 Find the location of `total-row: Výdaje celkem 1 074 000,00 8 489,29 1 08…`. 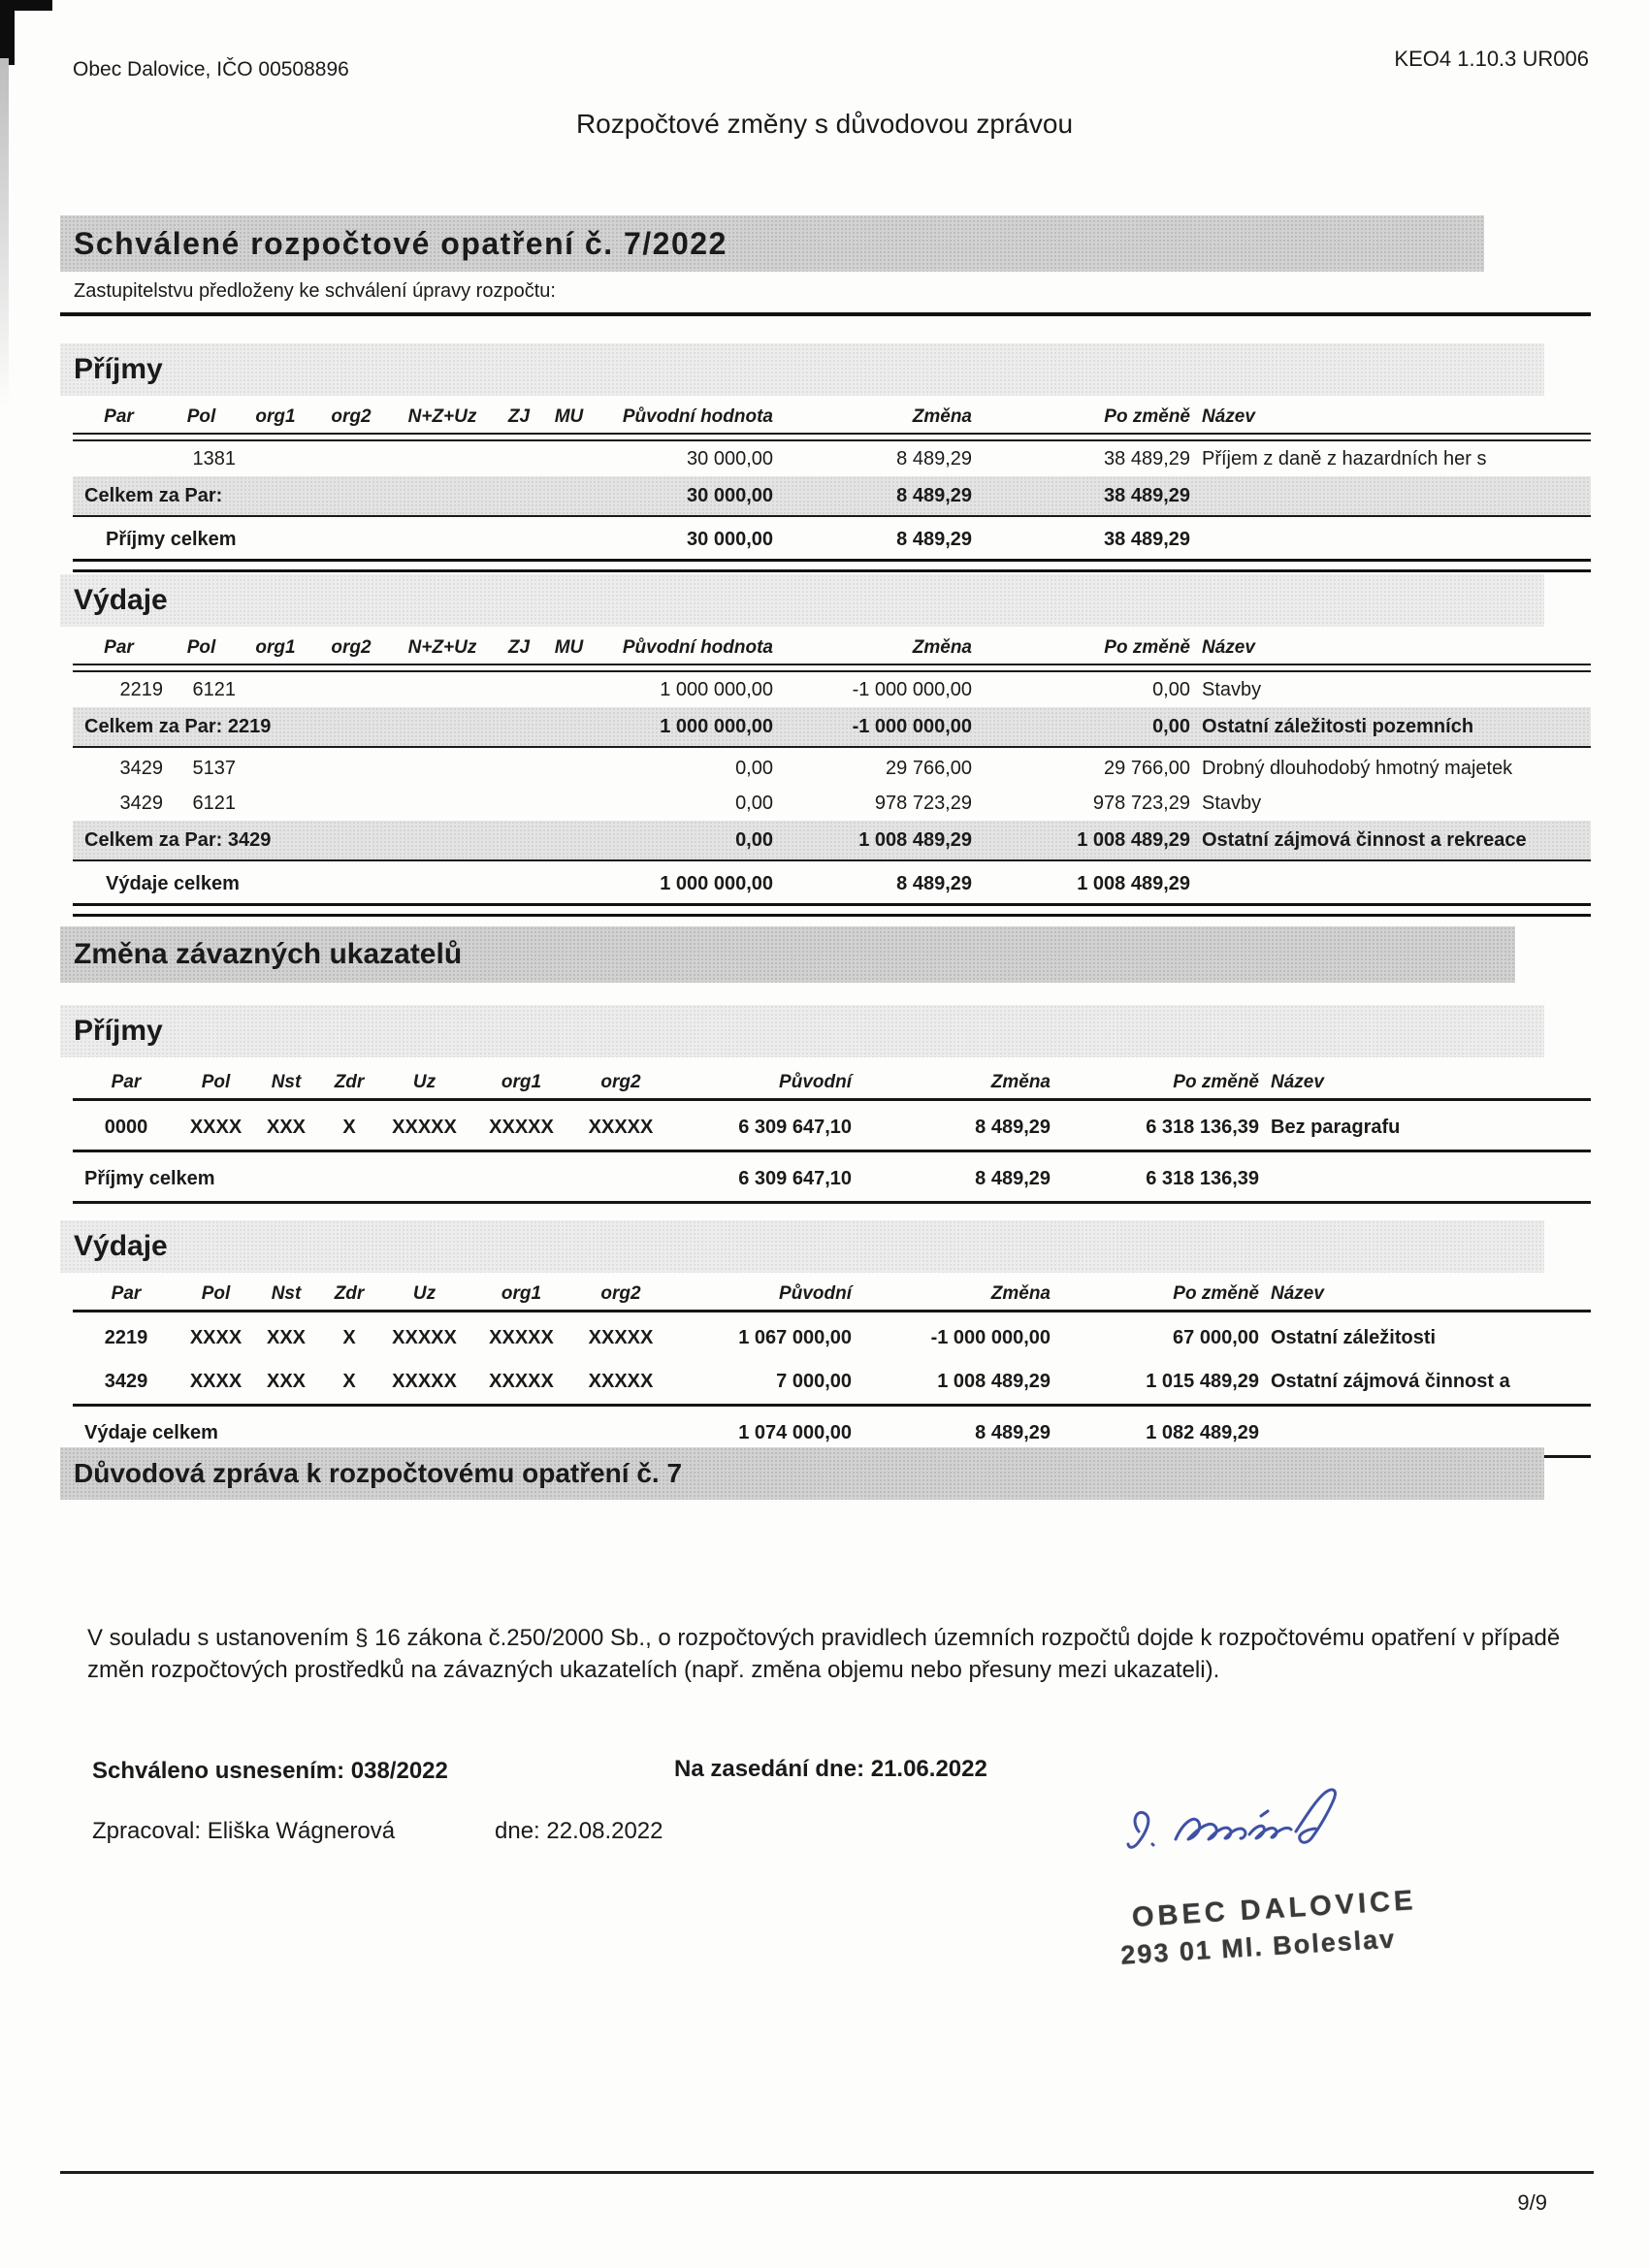

total-row: Výdaje celkem 1 074 000,00 8 489,29 1 08… is located at coordinates (832, 1432).